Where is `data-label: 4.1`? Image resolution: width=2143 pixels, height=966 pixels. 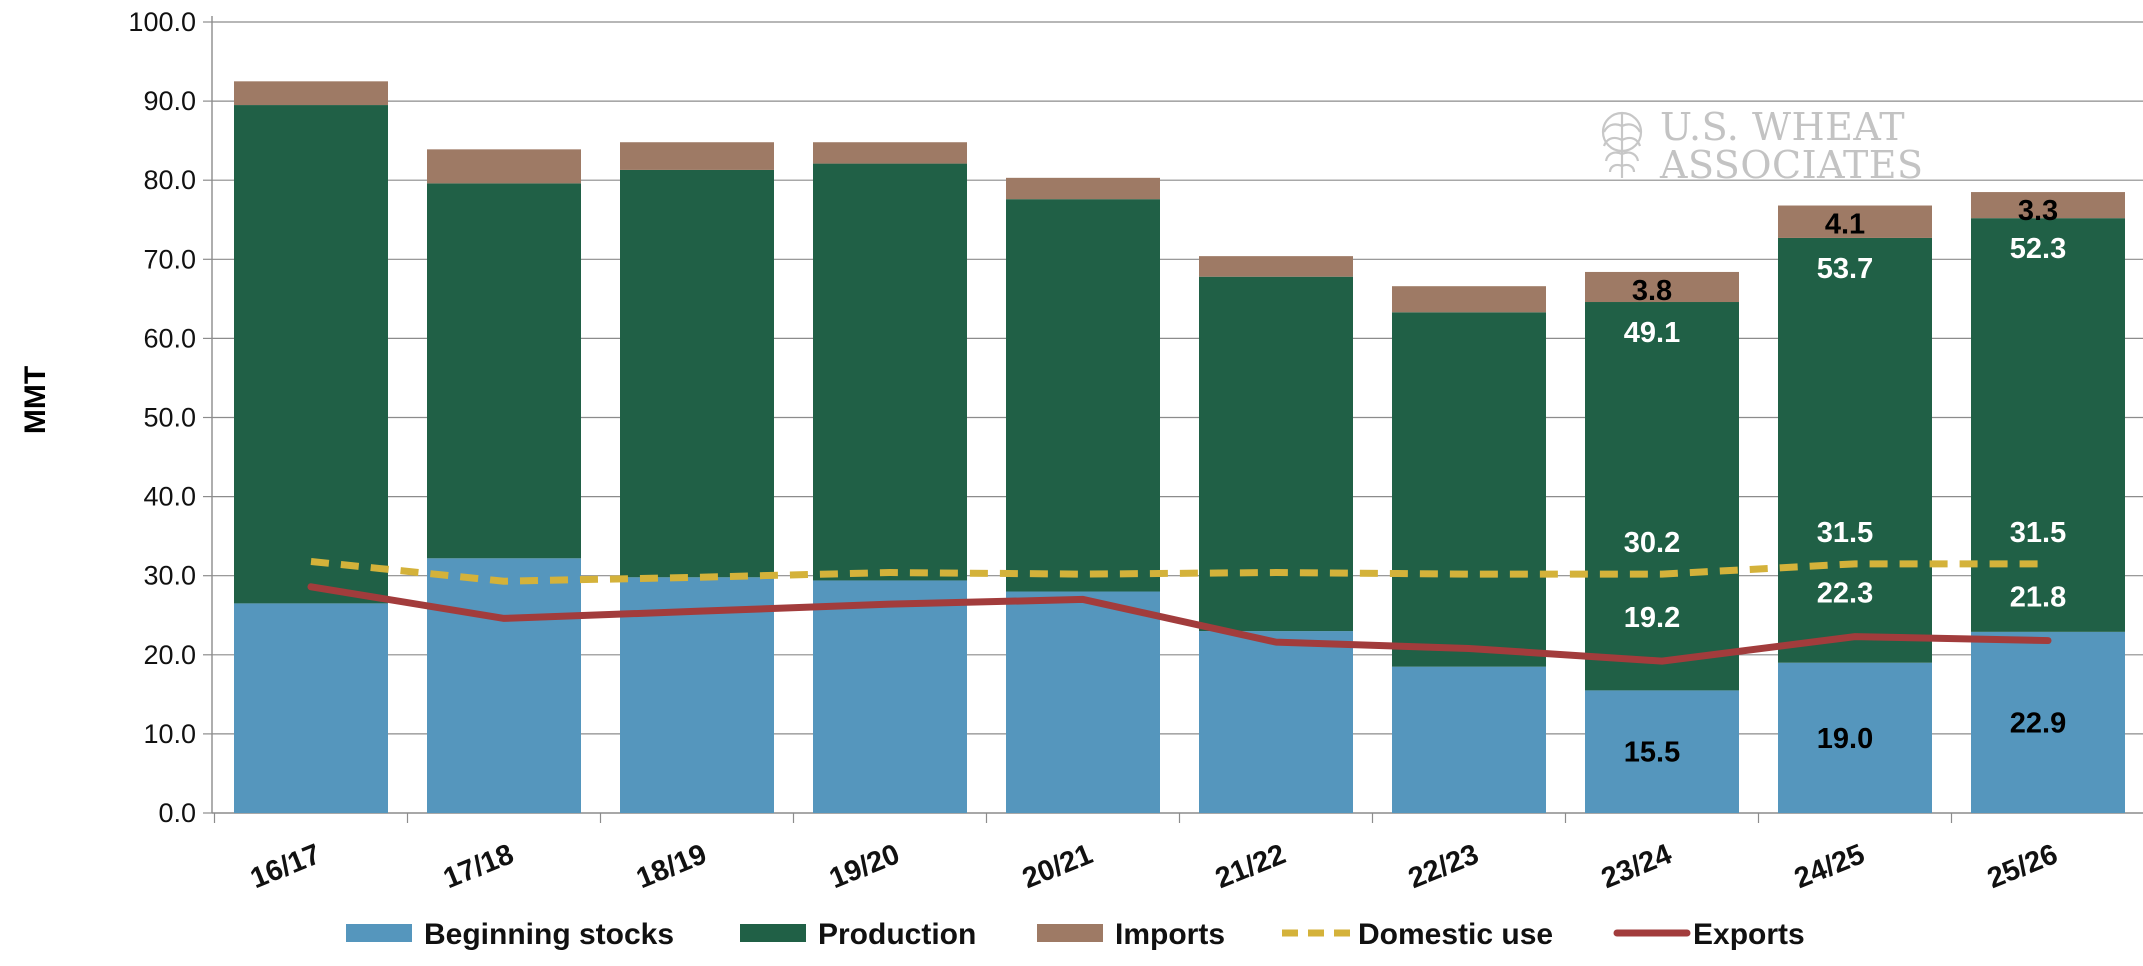 data-label: 4.1 is located at coordinates (1845, 225).